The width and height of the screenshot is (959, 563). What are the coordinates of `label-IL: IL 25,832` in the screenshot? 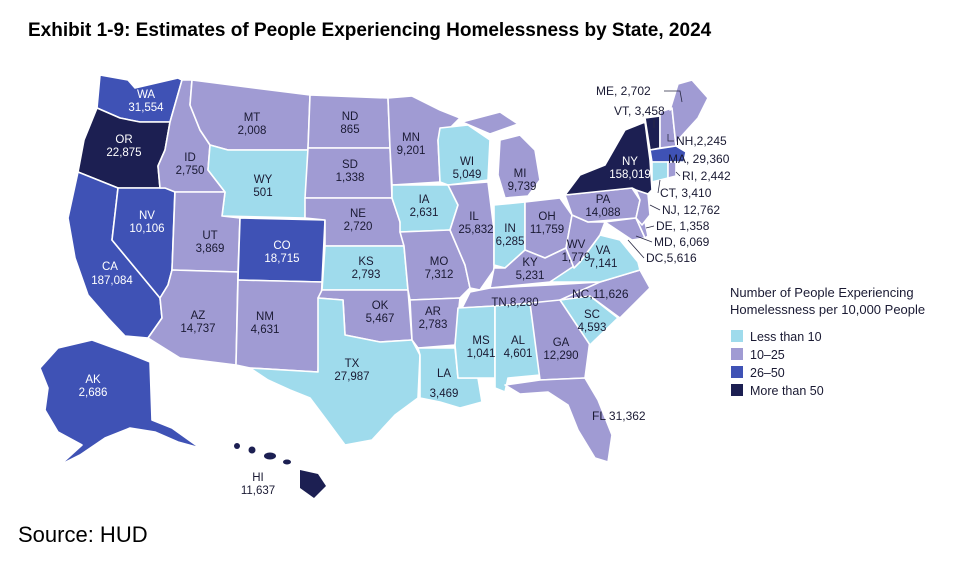 It's located at (475, 223).